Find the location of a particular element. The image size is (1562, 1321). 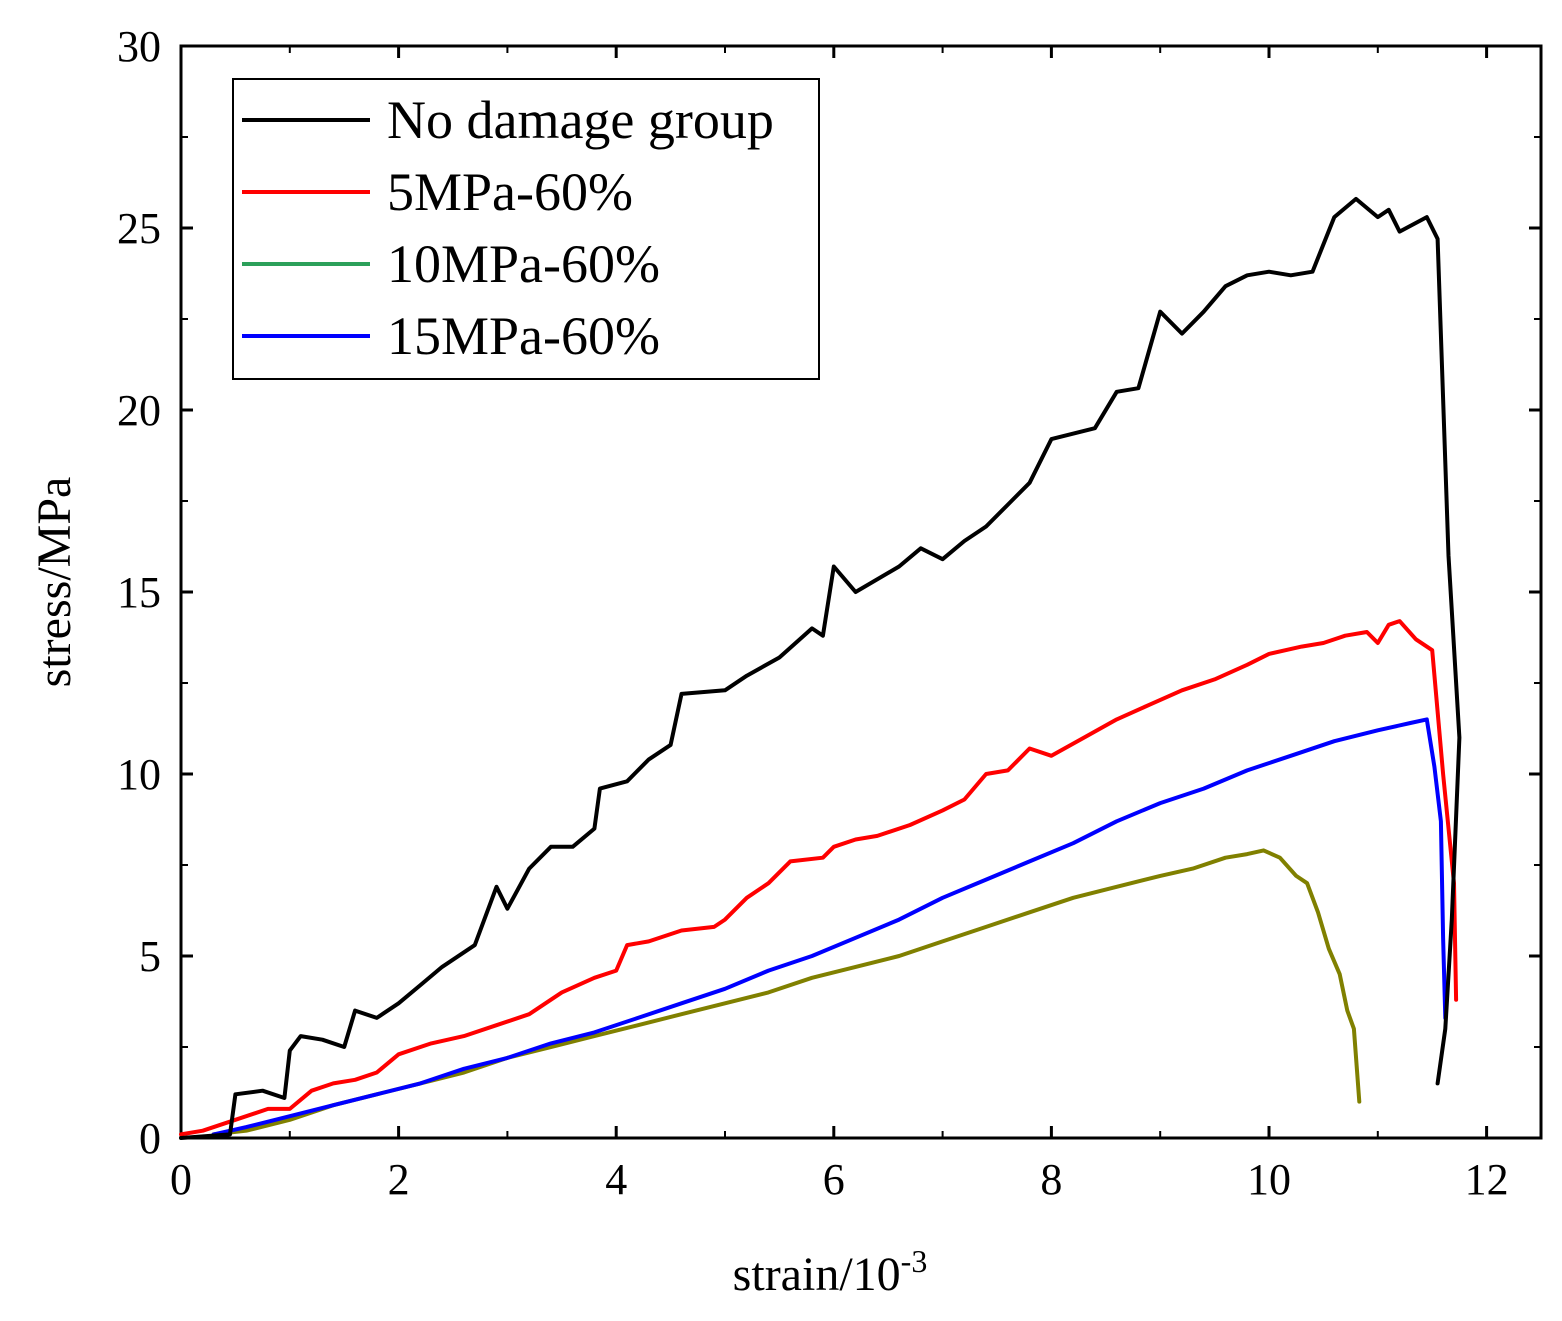

y-tick-label: 5 is located at coordinates (150, 956).